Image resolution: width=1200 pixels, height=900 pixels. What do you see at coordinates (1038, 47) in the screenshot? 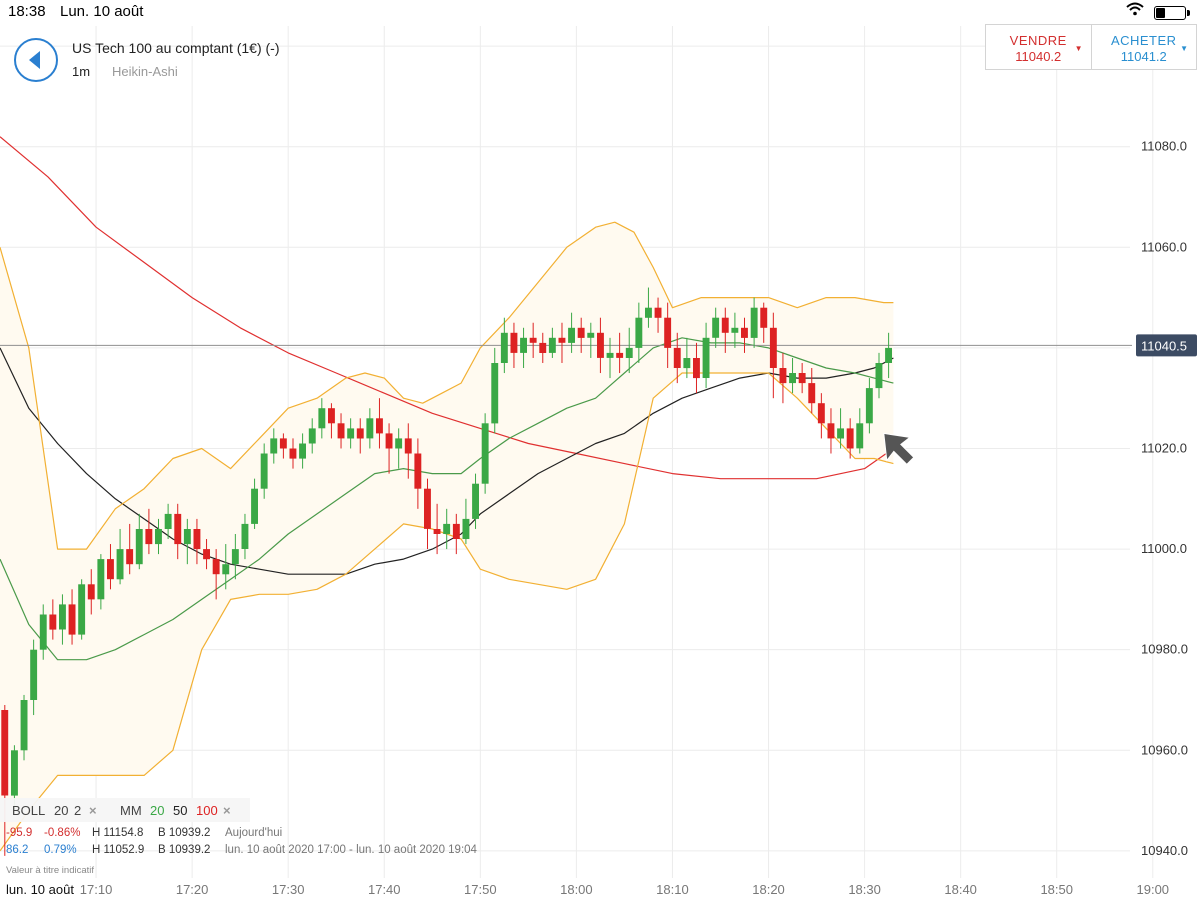
I see `sell-button: VENDRE 11040.2 ▼` at bounding box center [1038, 47].